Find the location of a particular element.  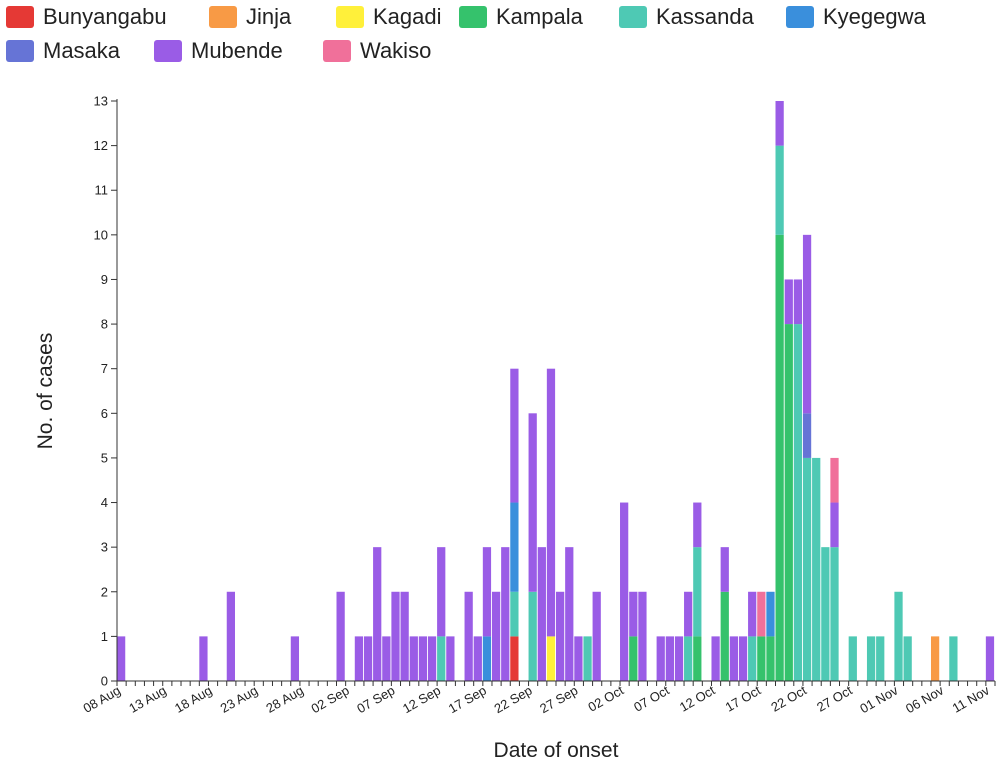

legend-label: Wakiso is located at coordinates (396, 50).